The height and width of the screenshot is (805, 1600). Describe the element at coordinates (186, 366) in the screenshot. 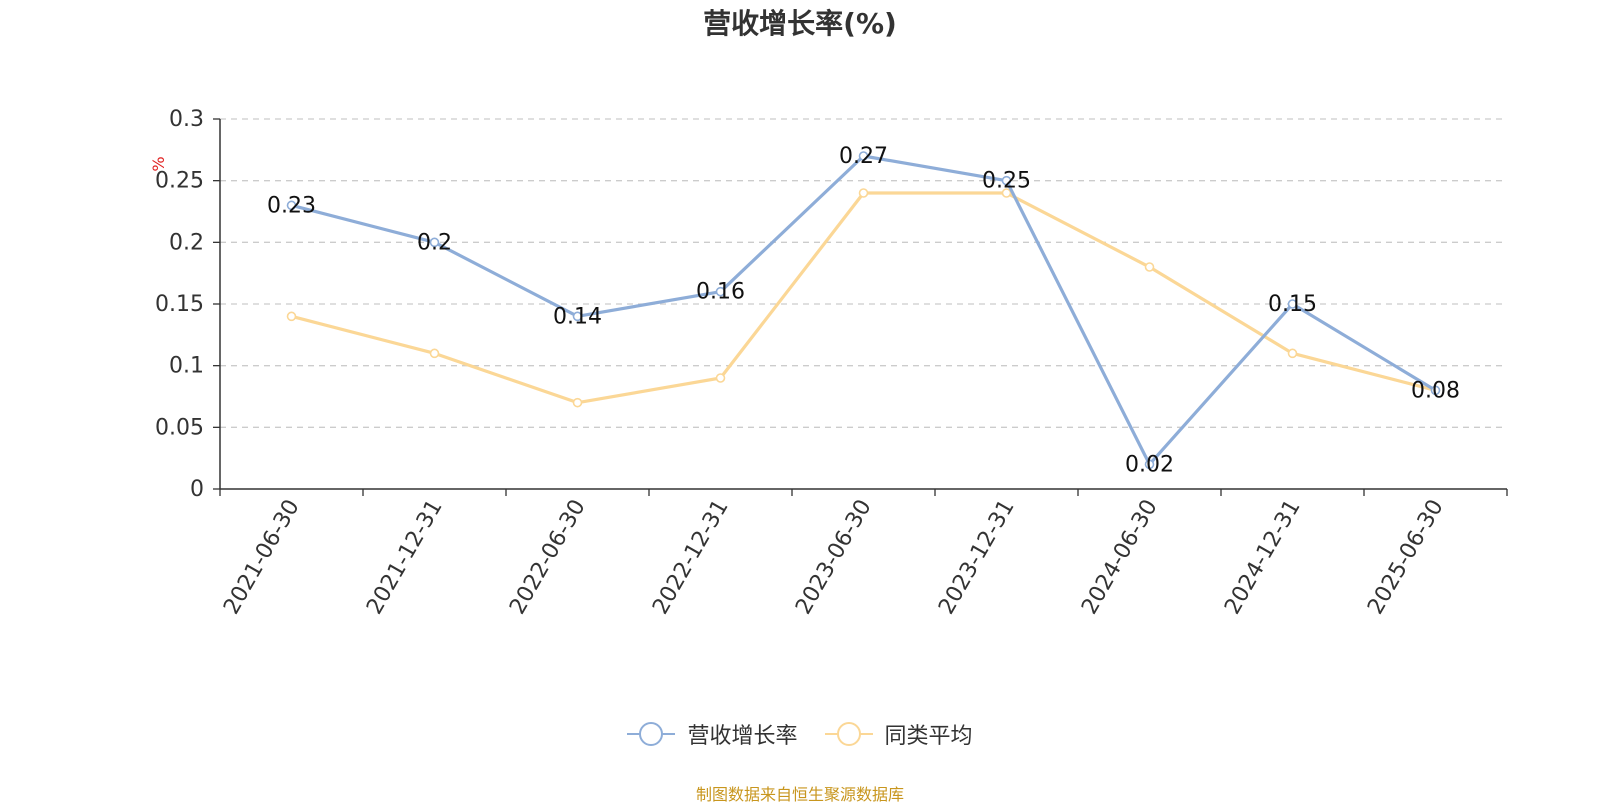

I see `y-tick-label: 0.1` at that location.